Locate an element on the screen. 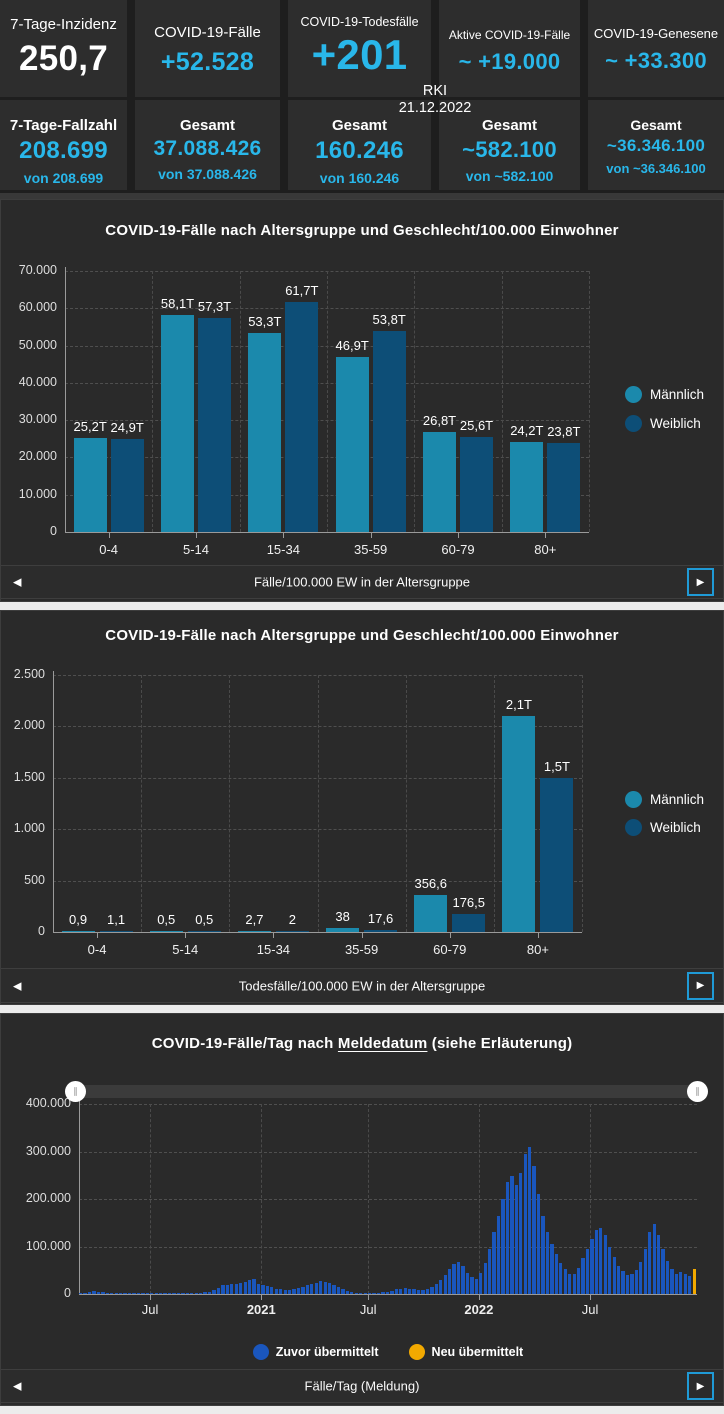  chart-caption: Fälle/100.000 EW in der Altersgruppe is located at coordinates (362, 582).